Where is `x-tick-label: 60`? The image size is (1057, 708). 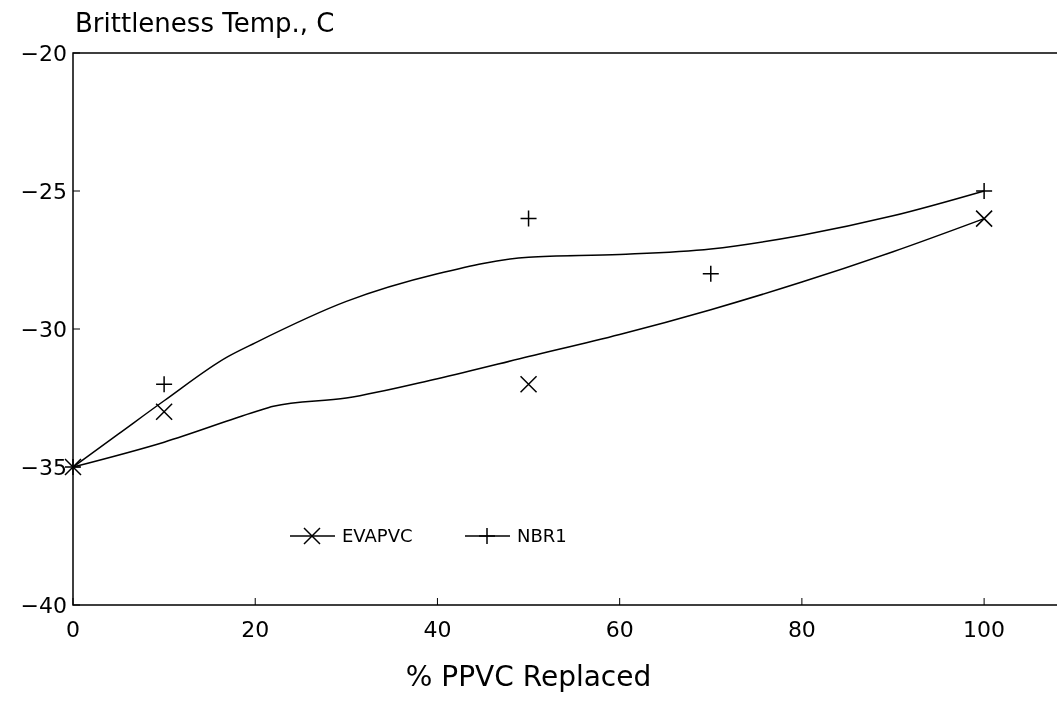 x-tick-label: 60 is located at coordinates (619, 629).